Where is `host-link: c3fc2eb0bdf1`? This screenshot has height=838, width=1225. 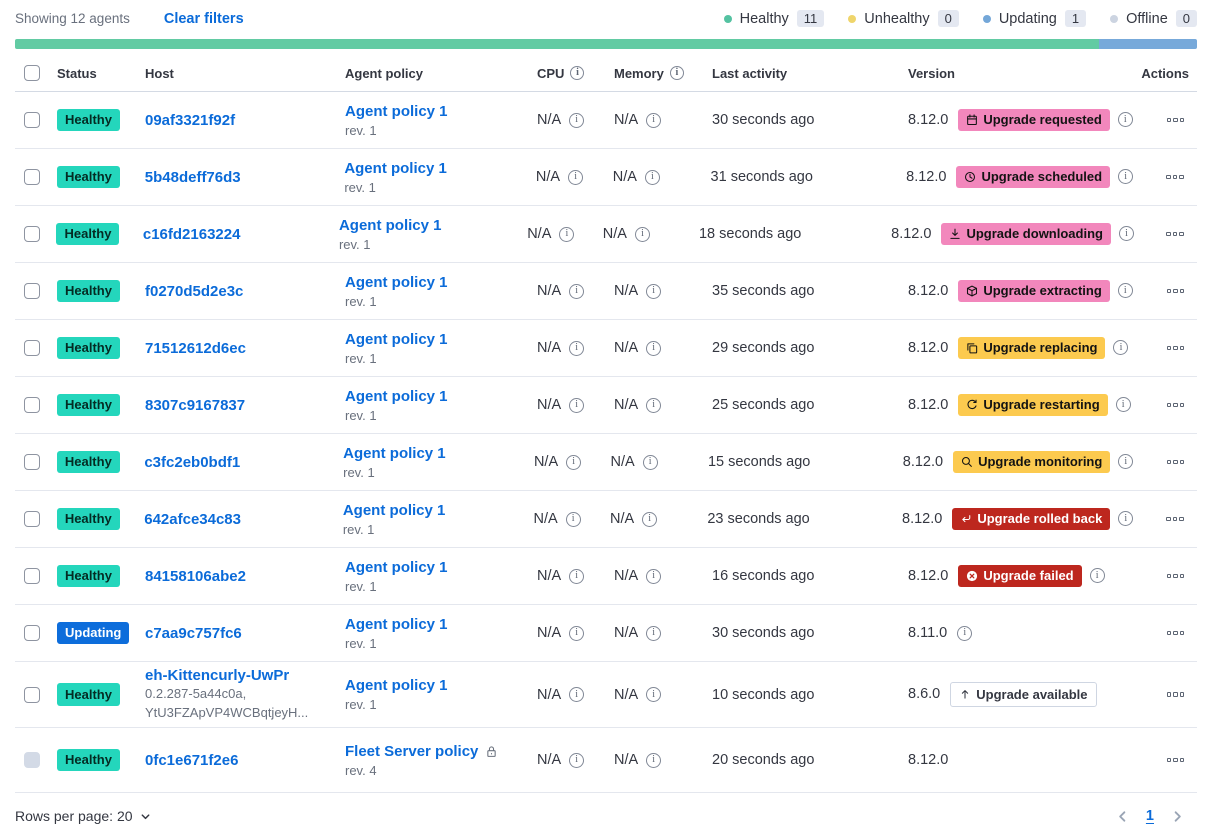
host-link: c3fc2eb0bdf1 is located at coordinates (192, 462).